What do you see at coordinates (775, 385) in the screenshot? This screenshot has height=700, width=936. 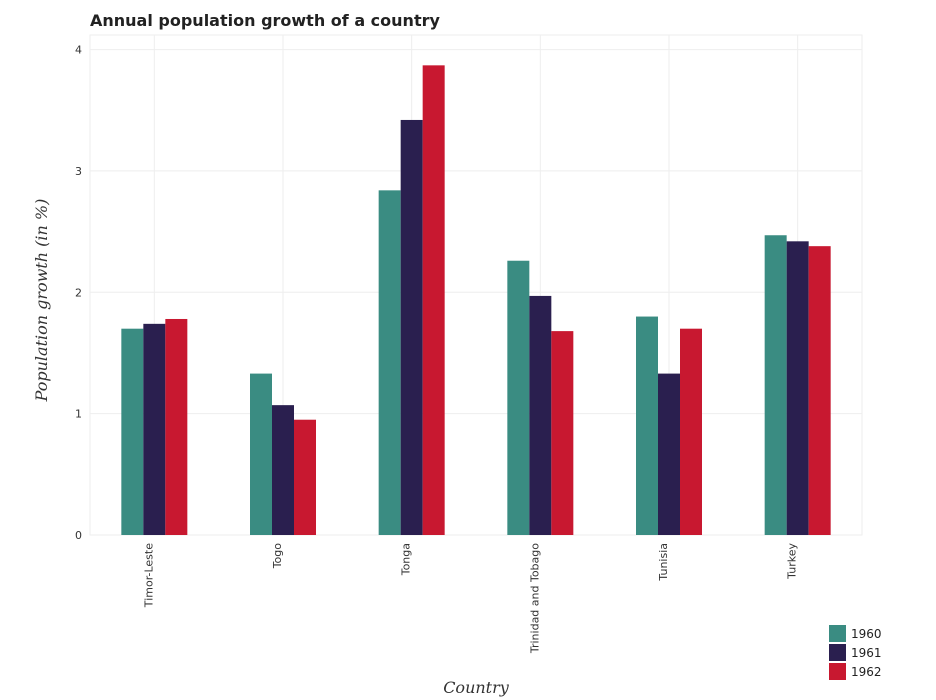 I see `bar-1960-turkey` at bounding box center [775, 385].